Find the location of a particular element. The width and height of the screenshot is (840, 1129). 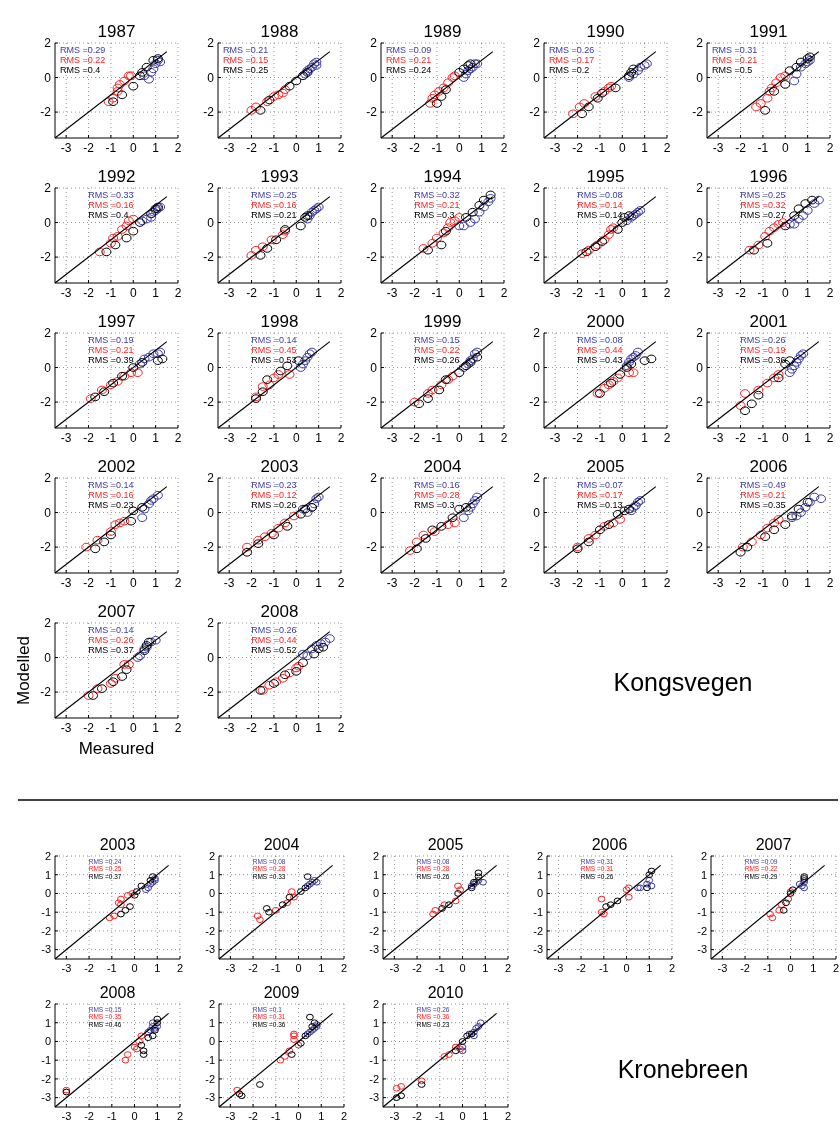

series-label: RMS =0.53 is located at coordinates (274, 360).